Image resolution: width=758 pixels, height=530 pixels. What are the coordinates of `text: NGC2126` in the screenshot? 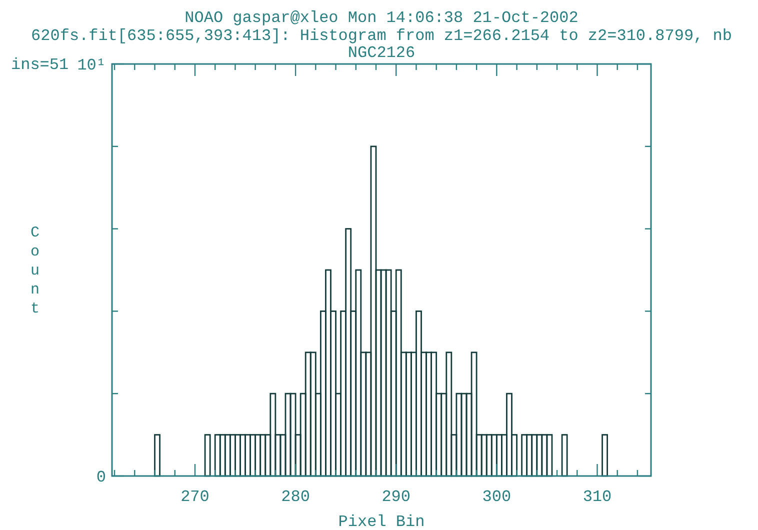 It's located at (382, 53).